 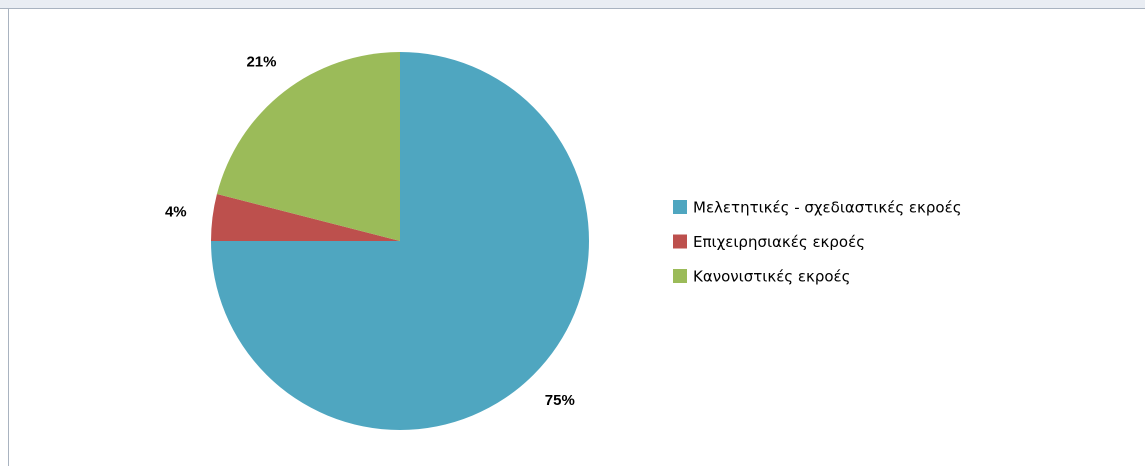 What do you see at coordinates (779, 242) in the screenshot?
I see `legend-label: Επιχειρησιακές εκροές` at bounding box center [779, 242].